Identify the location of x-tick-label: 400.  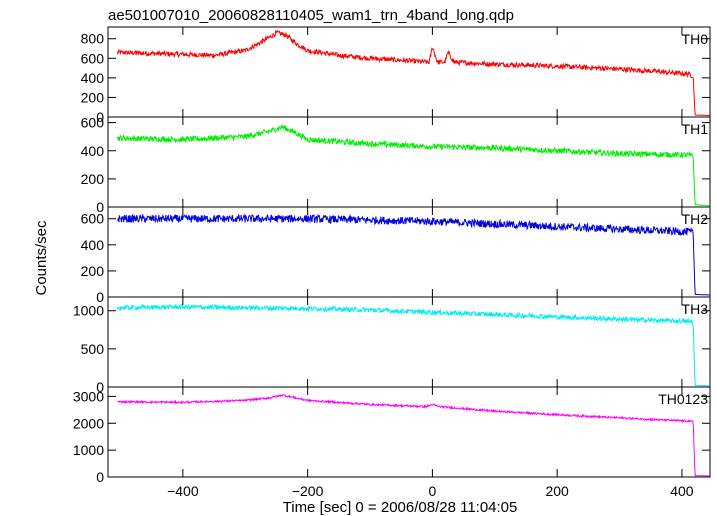
(682, 491).